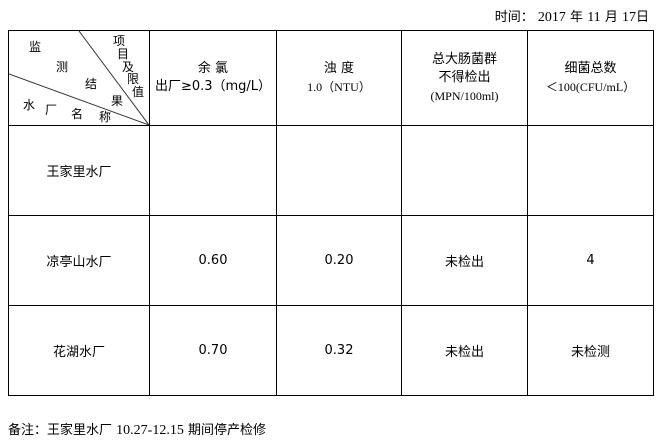 Image resolution: width=667 pixels, height=446 pixels. What do you see at coordinates (28, 430) in the screenshot?
I see `note-label: 备注：` at bounding box center [28, 430].